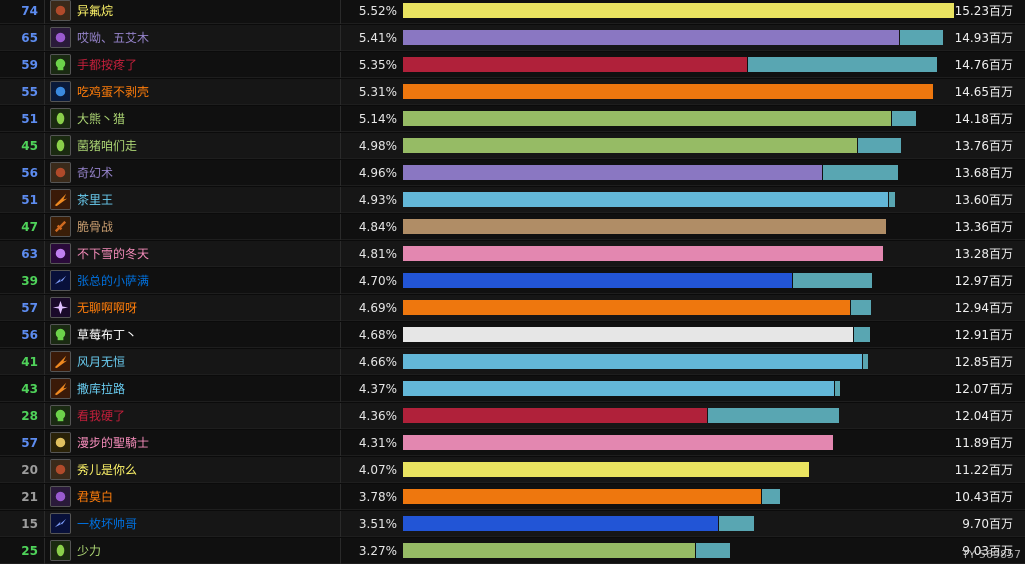 Image resolution: width=1025 pixels, height=564 pixels. I want to click on table-row: 51 大熊丶猎 5.14% 14.18百万, so click(512, 119).